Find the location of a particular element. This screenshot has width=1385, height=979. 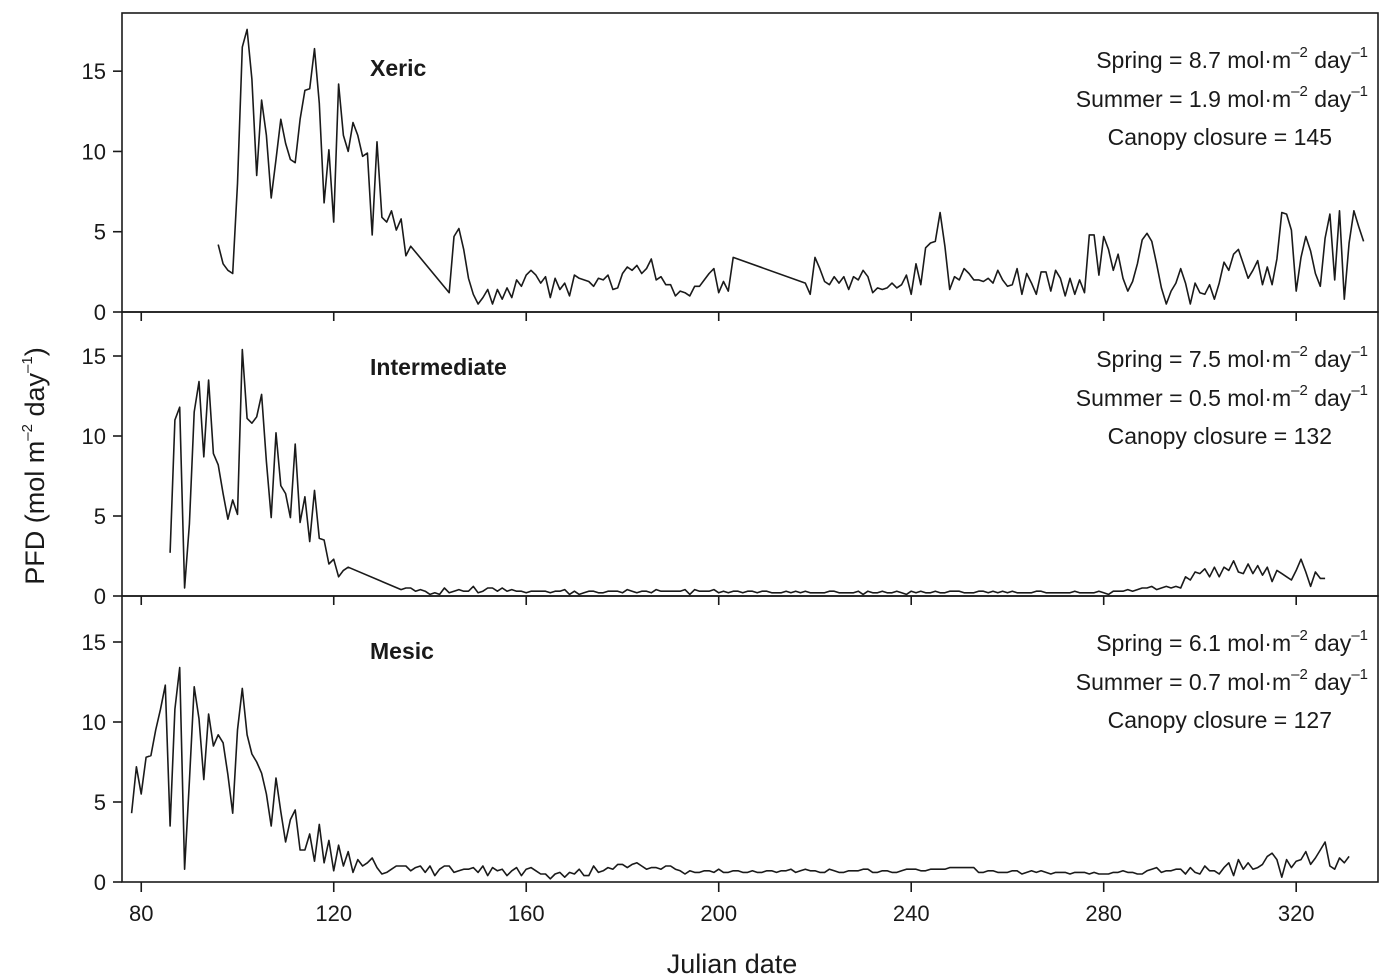

panel-title: Mesic is located at coordinates (402, 651).